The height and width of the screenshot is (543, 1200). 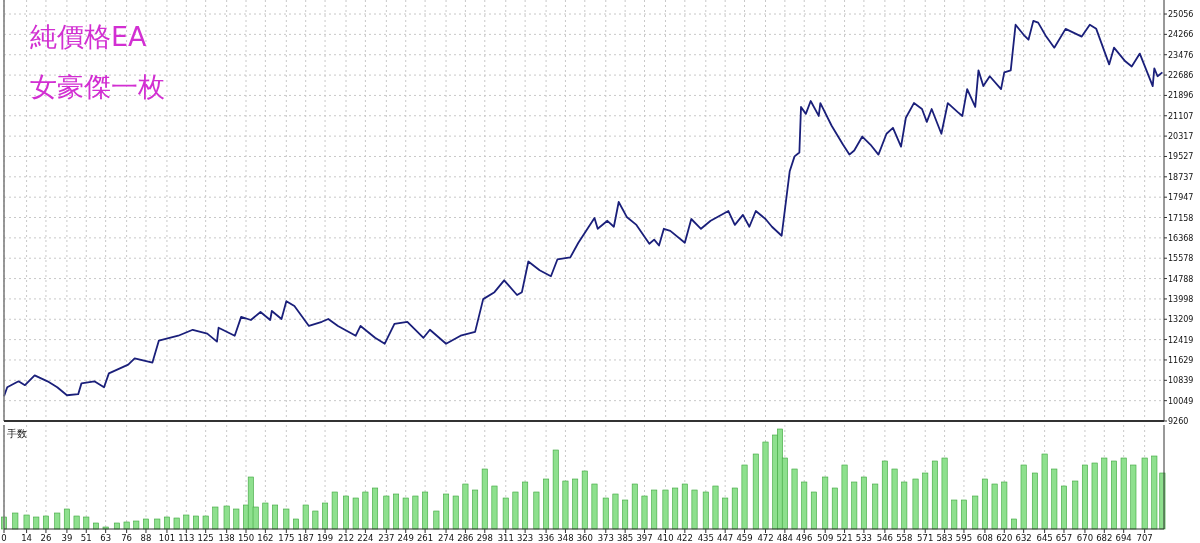 What do you see at coordinates (804, 538) in the screenshot?
I see `x-tick-label: 496` at bounding box center [804, 538].